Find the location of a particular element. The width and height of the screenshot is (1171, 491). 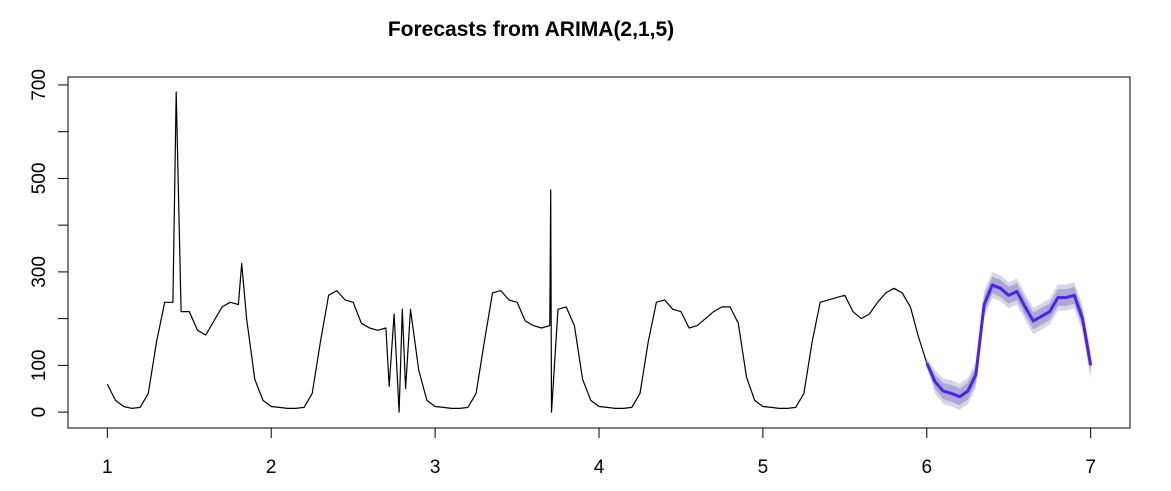

y-tick-label: 500 is located at coordinates (39, 179).